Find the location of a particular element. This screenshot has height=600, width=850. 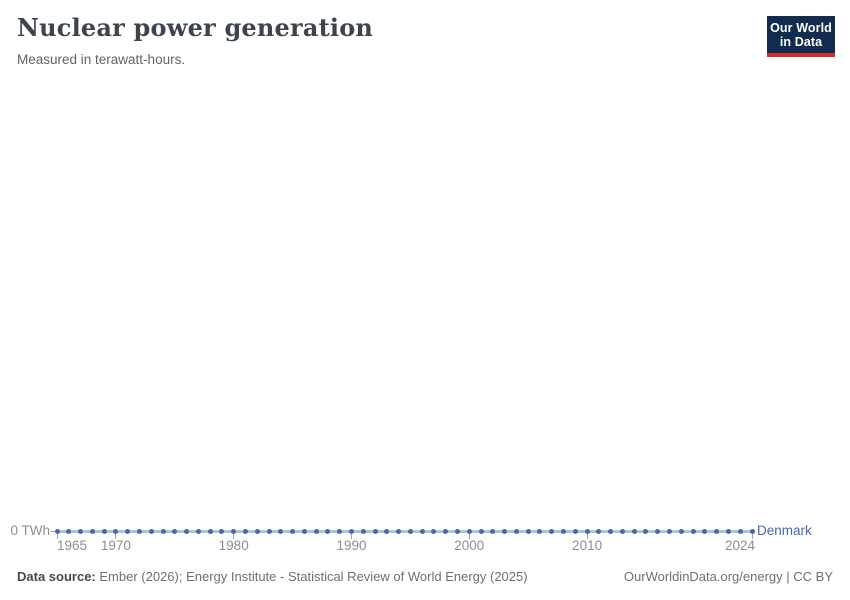

footer-credit: OurWorldinData.org/energy | CC BY is located at coordinates (728, 576).